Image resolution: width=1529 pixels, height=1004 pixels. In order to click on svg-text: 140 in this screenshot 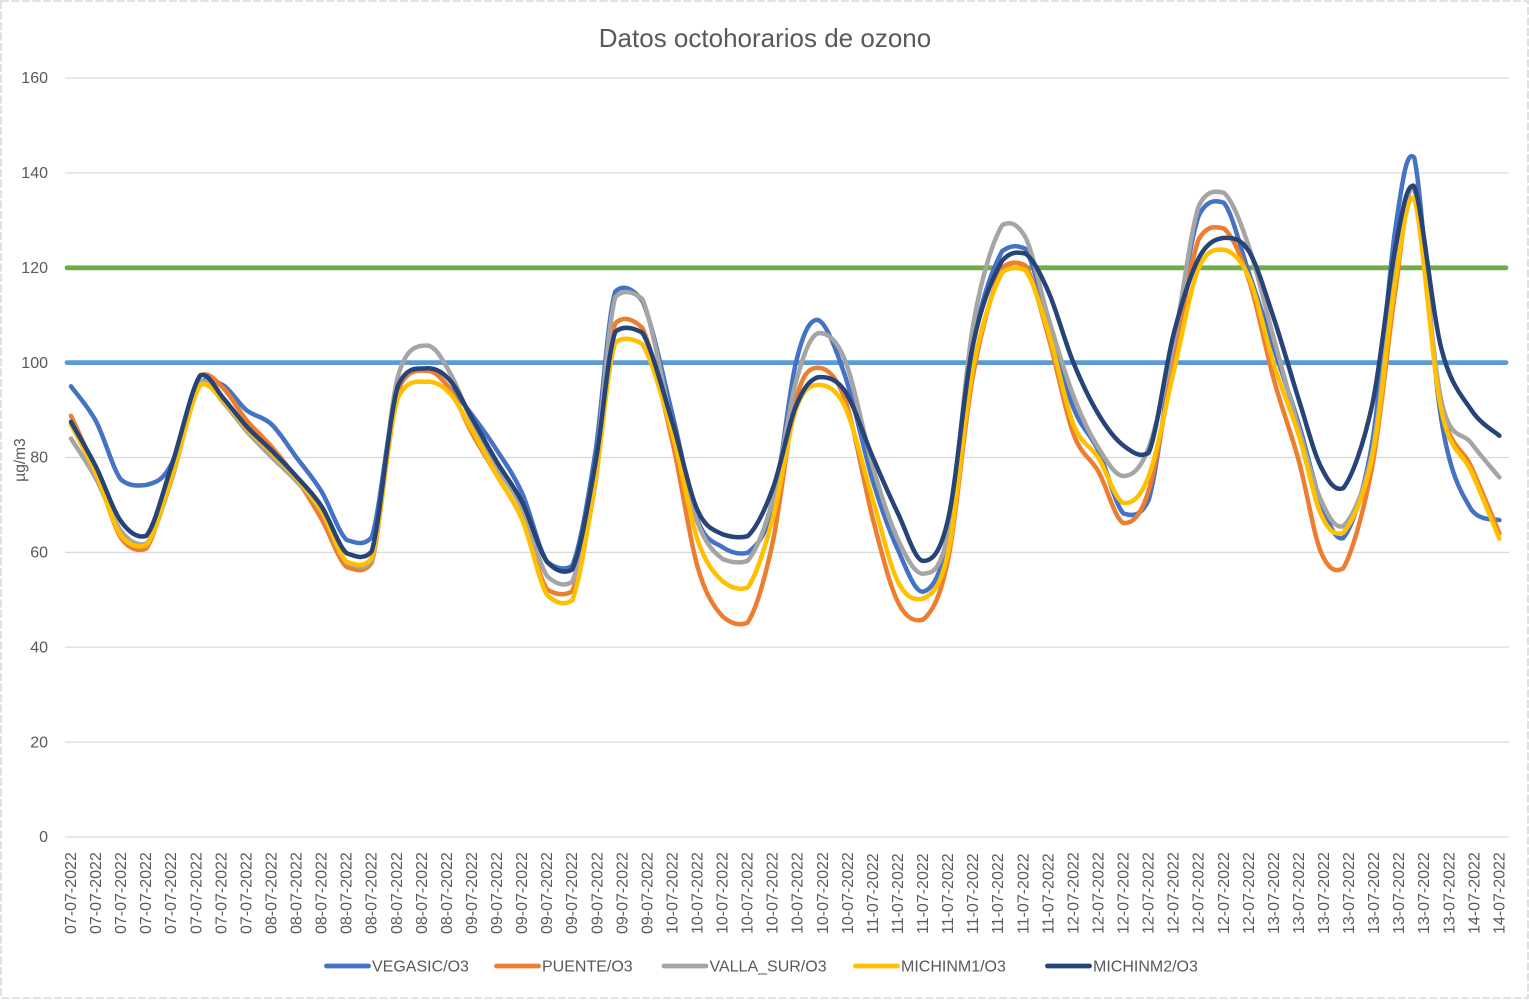, I will do `click(34, 173)`.